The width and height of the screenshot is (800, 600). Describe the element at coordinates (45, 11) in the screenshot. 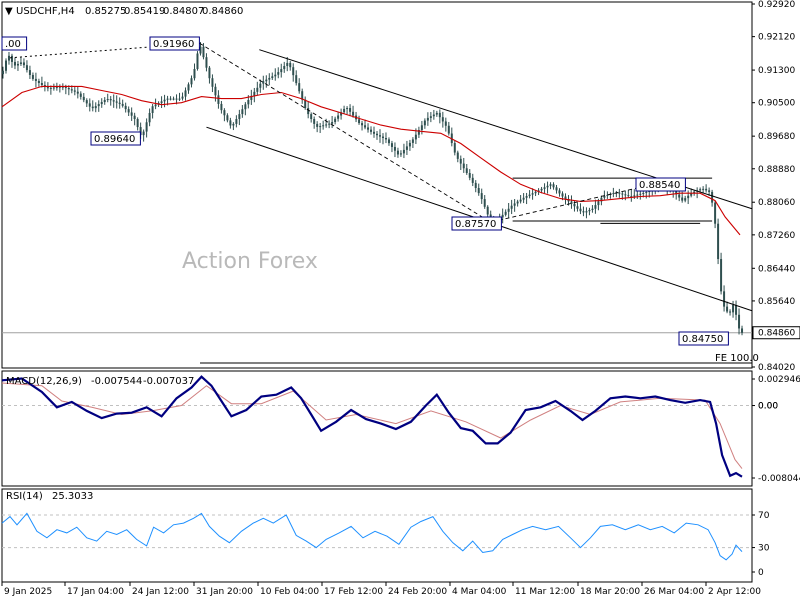

I see `chart-symbol: USDCHF,H4` at that location.